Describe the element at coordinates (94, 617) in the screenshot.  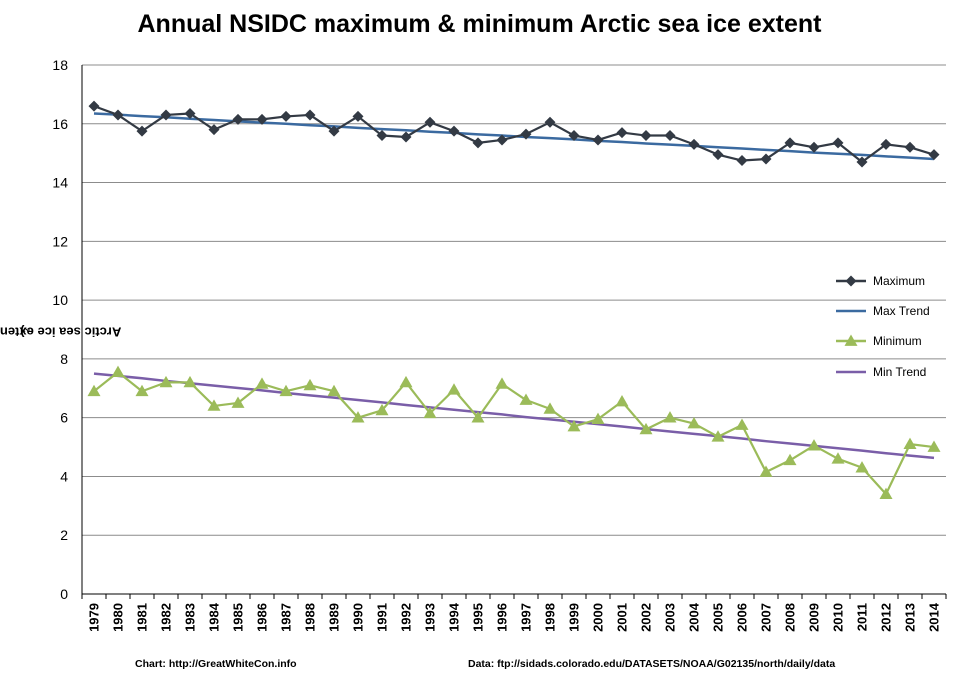
I see `x-tick-1979: 1979` at that location.